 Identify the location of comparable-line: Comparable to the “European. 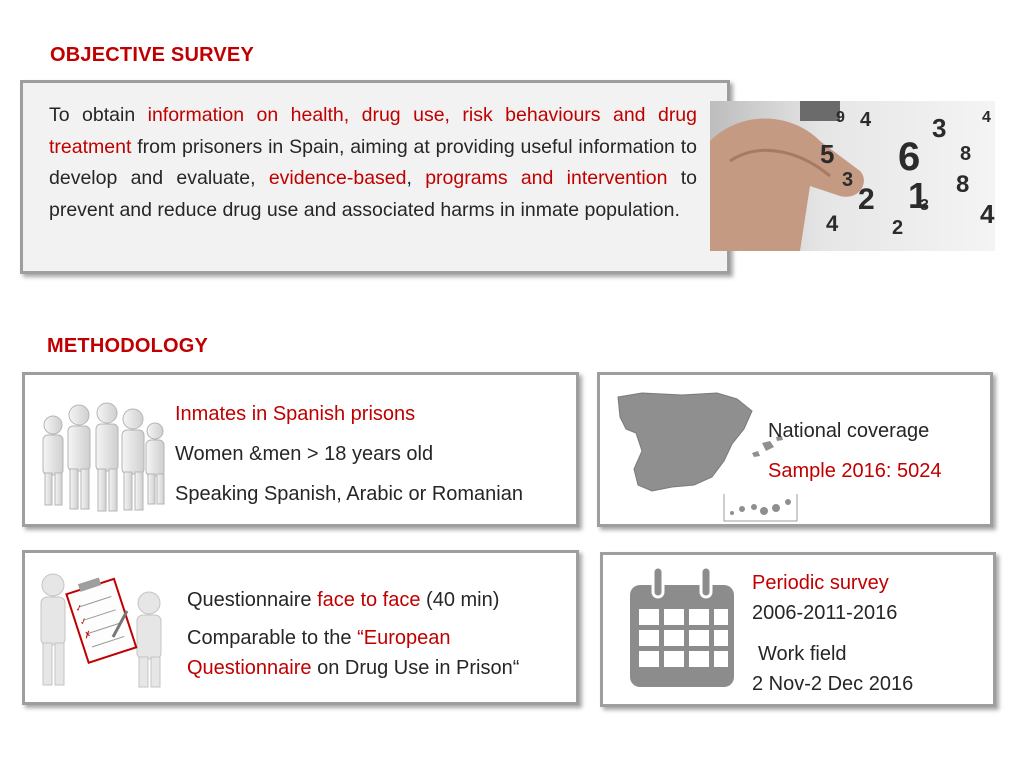
(319, 638).